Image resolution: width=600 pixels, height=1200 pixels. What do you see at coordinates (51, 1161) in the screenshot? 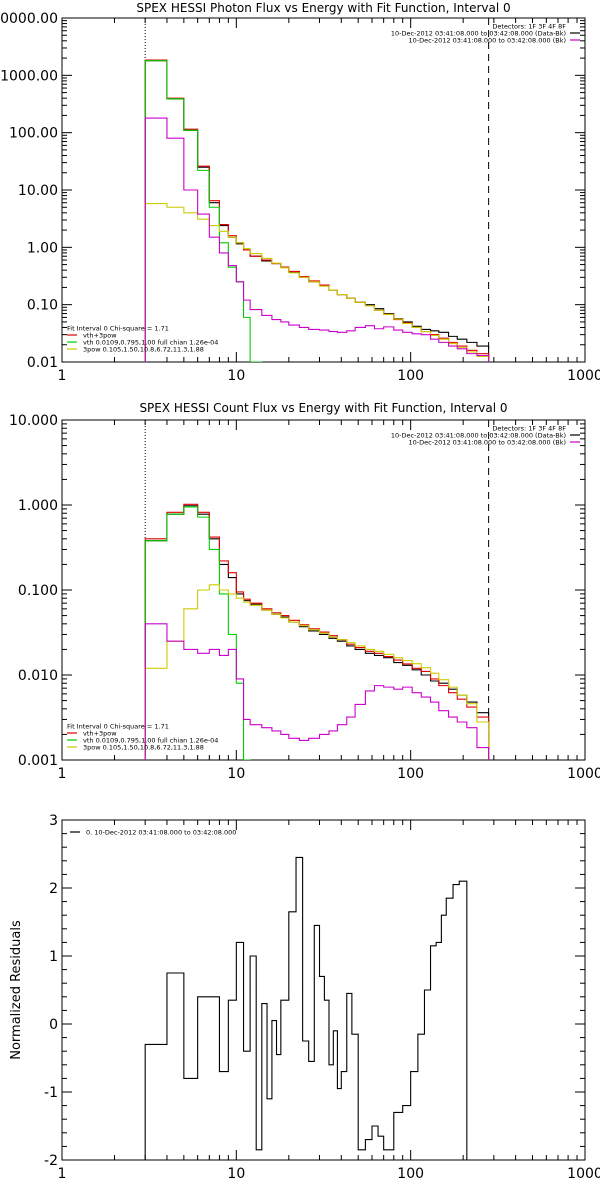
I see `y-tick-label: -2` at bounding box center [51, 1161].